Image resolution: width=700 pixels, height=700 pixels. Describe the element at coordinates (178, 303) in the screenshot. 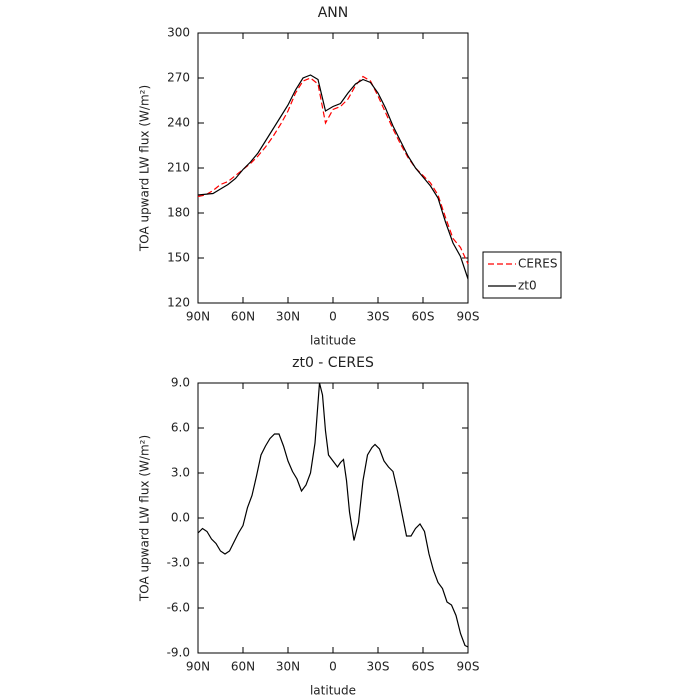

I see `y-tick-label: 120` at that location.